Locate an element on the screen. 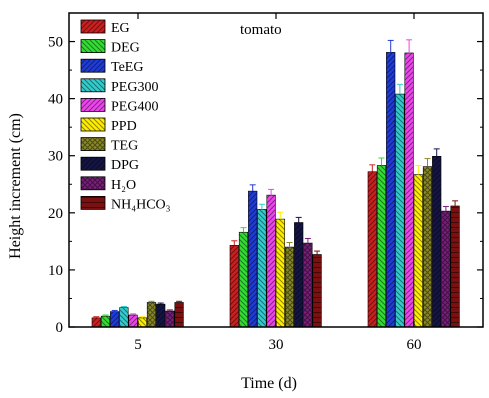 The height and width of the screenshot is (398, 489). legend-label-6: TEG is located at coordinates (124, 146).